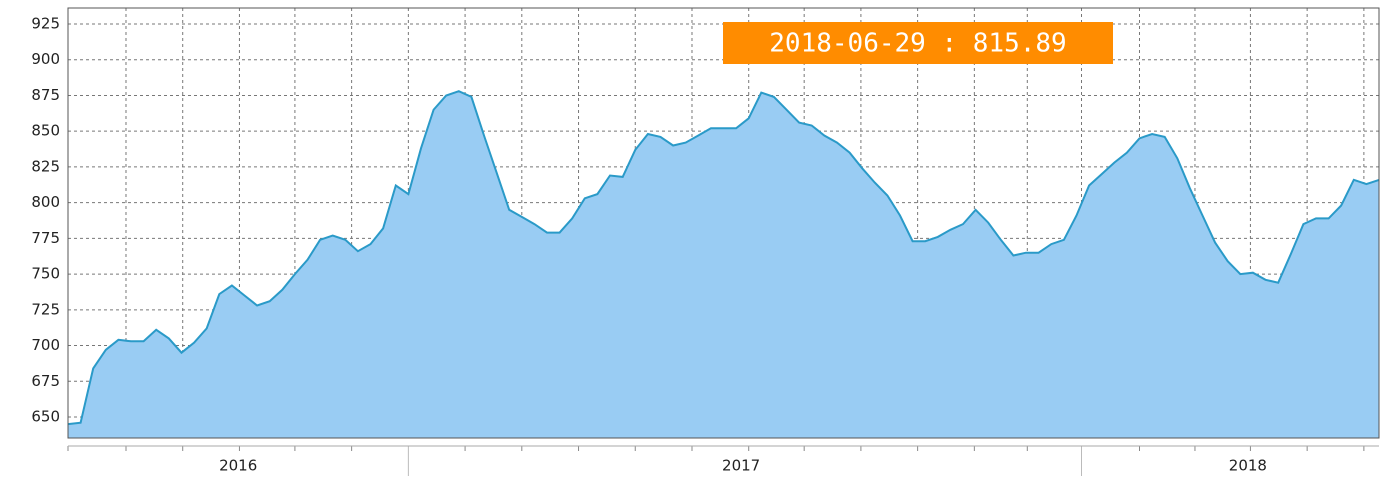 The image size is (1387, 477). Describe the element at coordinates (45, 274) in the screenshot. I see `y-tick-label: 750` at that location.